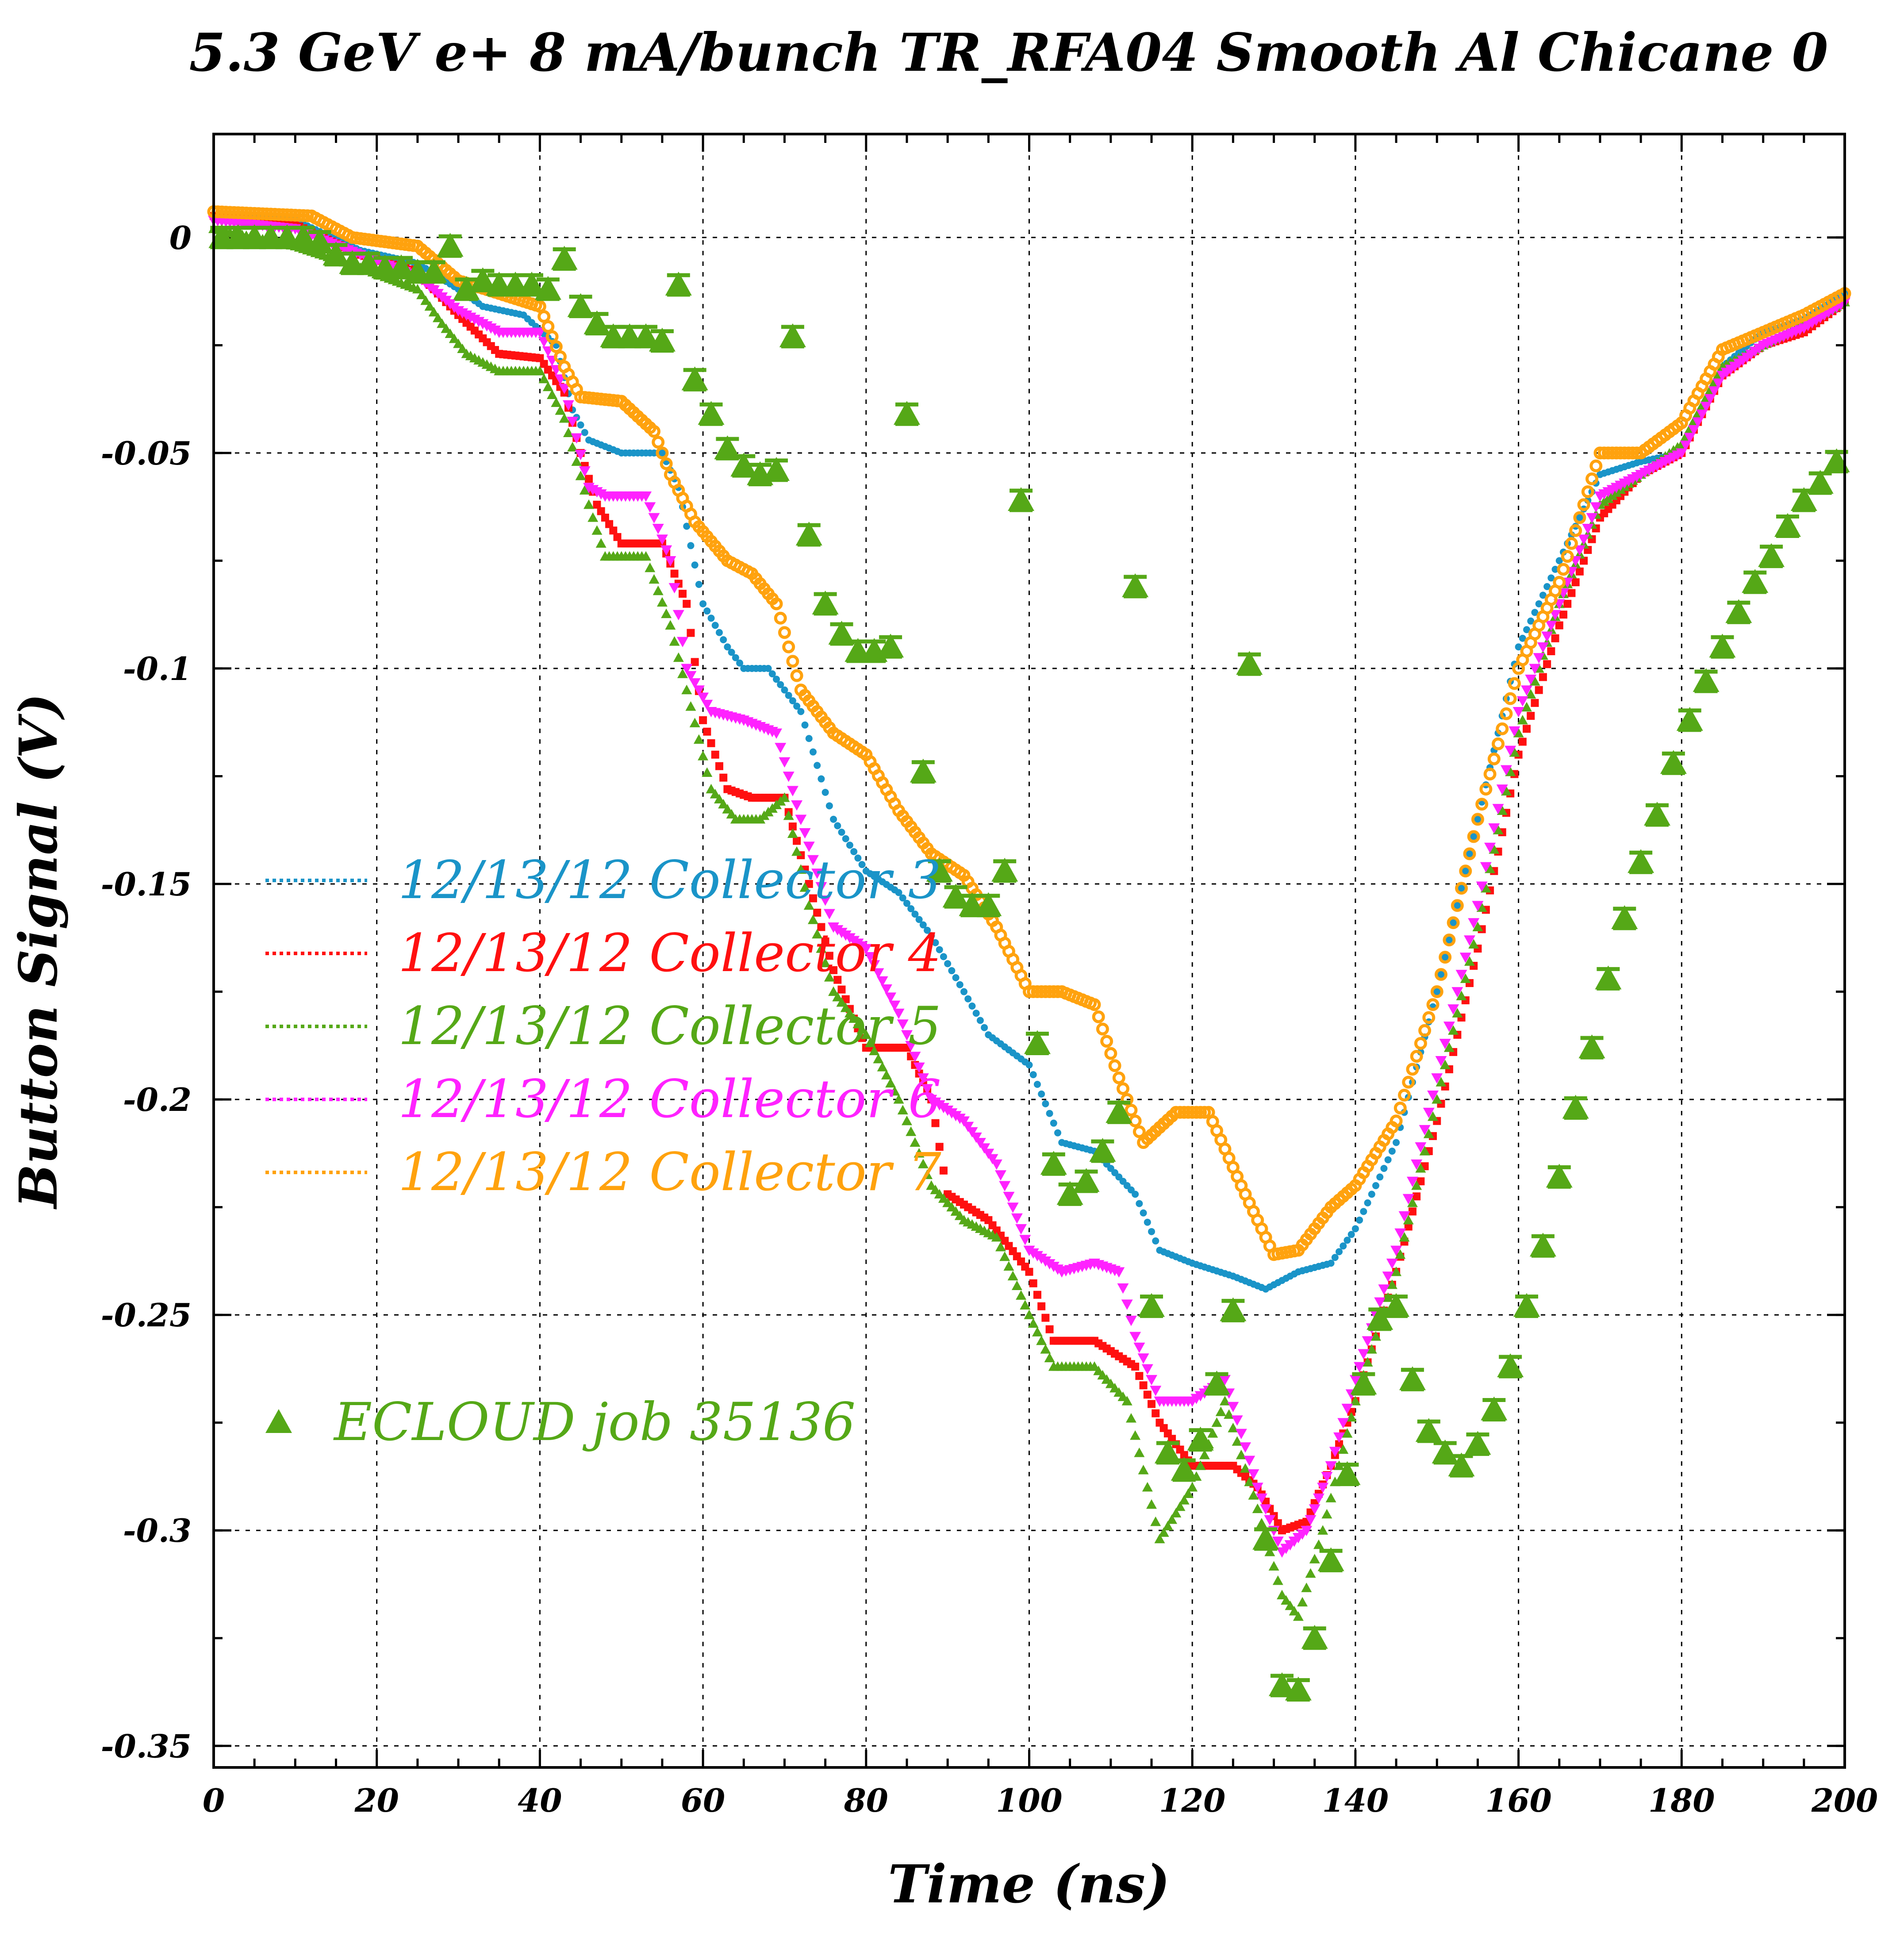 The width and height of the screenshot is (1904, 1936). Describe the element at coordinates (146, 1746) in the screenshot. I see `y-tick-label: -0.35` at that location.